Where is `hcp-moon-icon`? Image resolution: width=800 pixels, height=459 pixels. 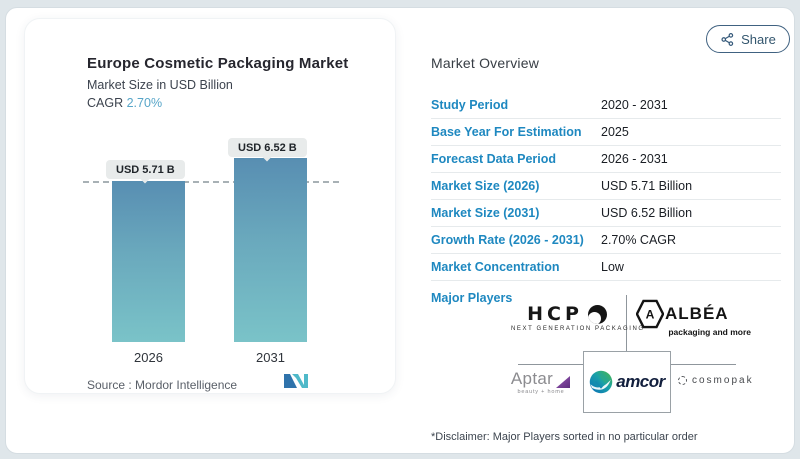
hcp-moon-icon is located at coordinates (597, 314).